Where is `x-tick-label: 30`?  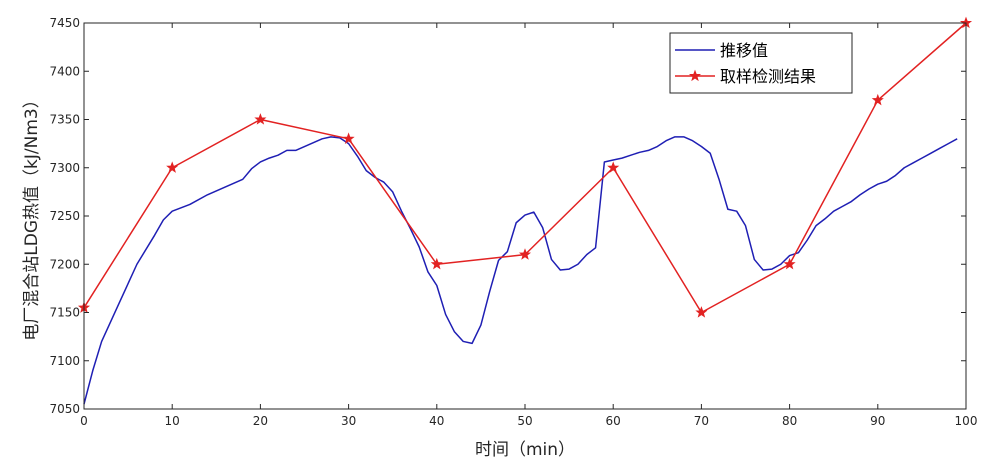
x-tick-label: 30 is located at coordinates (348, 421).